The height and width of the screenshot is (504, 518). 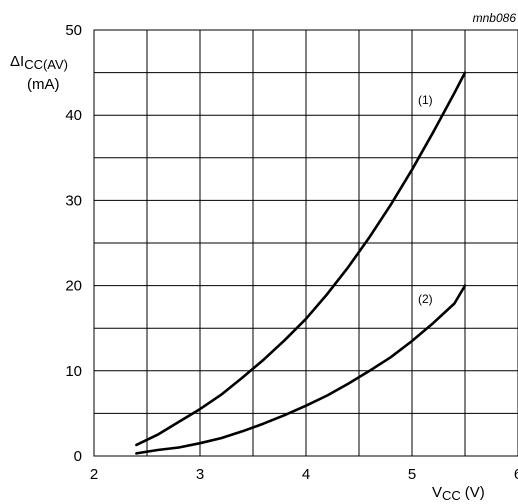 What do you see at coordinates (94, 474) in the screenshot?
I see `x-tick-label: 2` at bounding box center [94, 474].